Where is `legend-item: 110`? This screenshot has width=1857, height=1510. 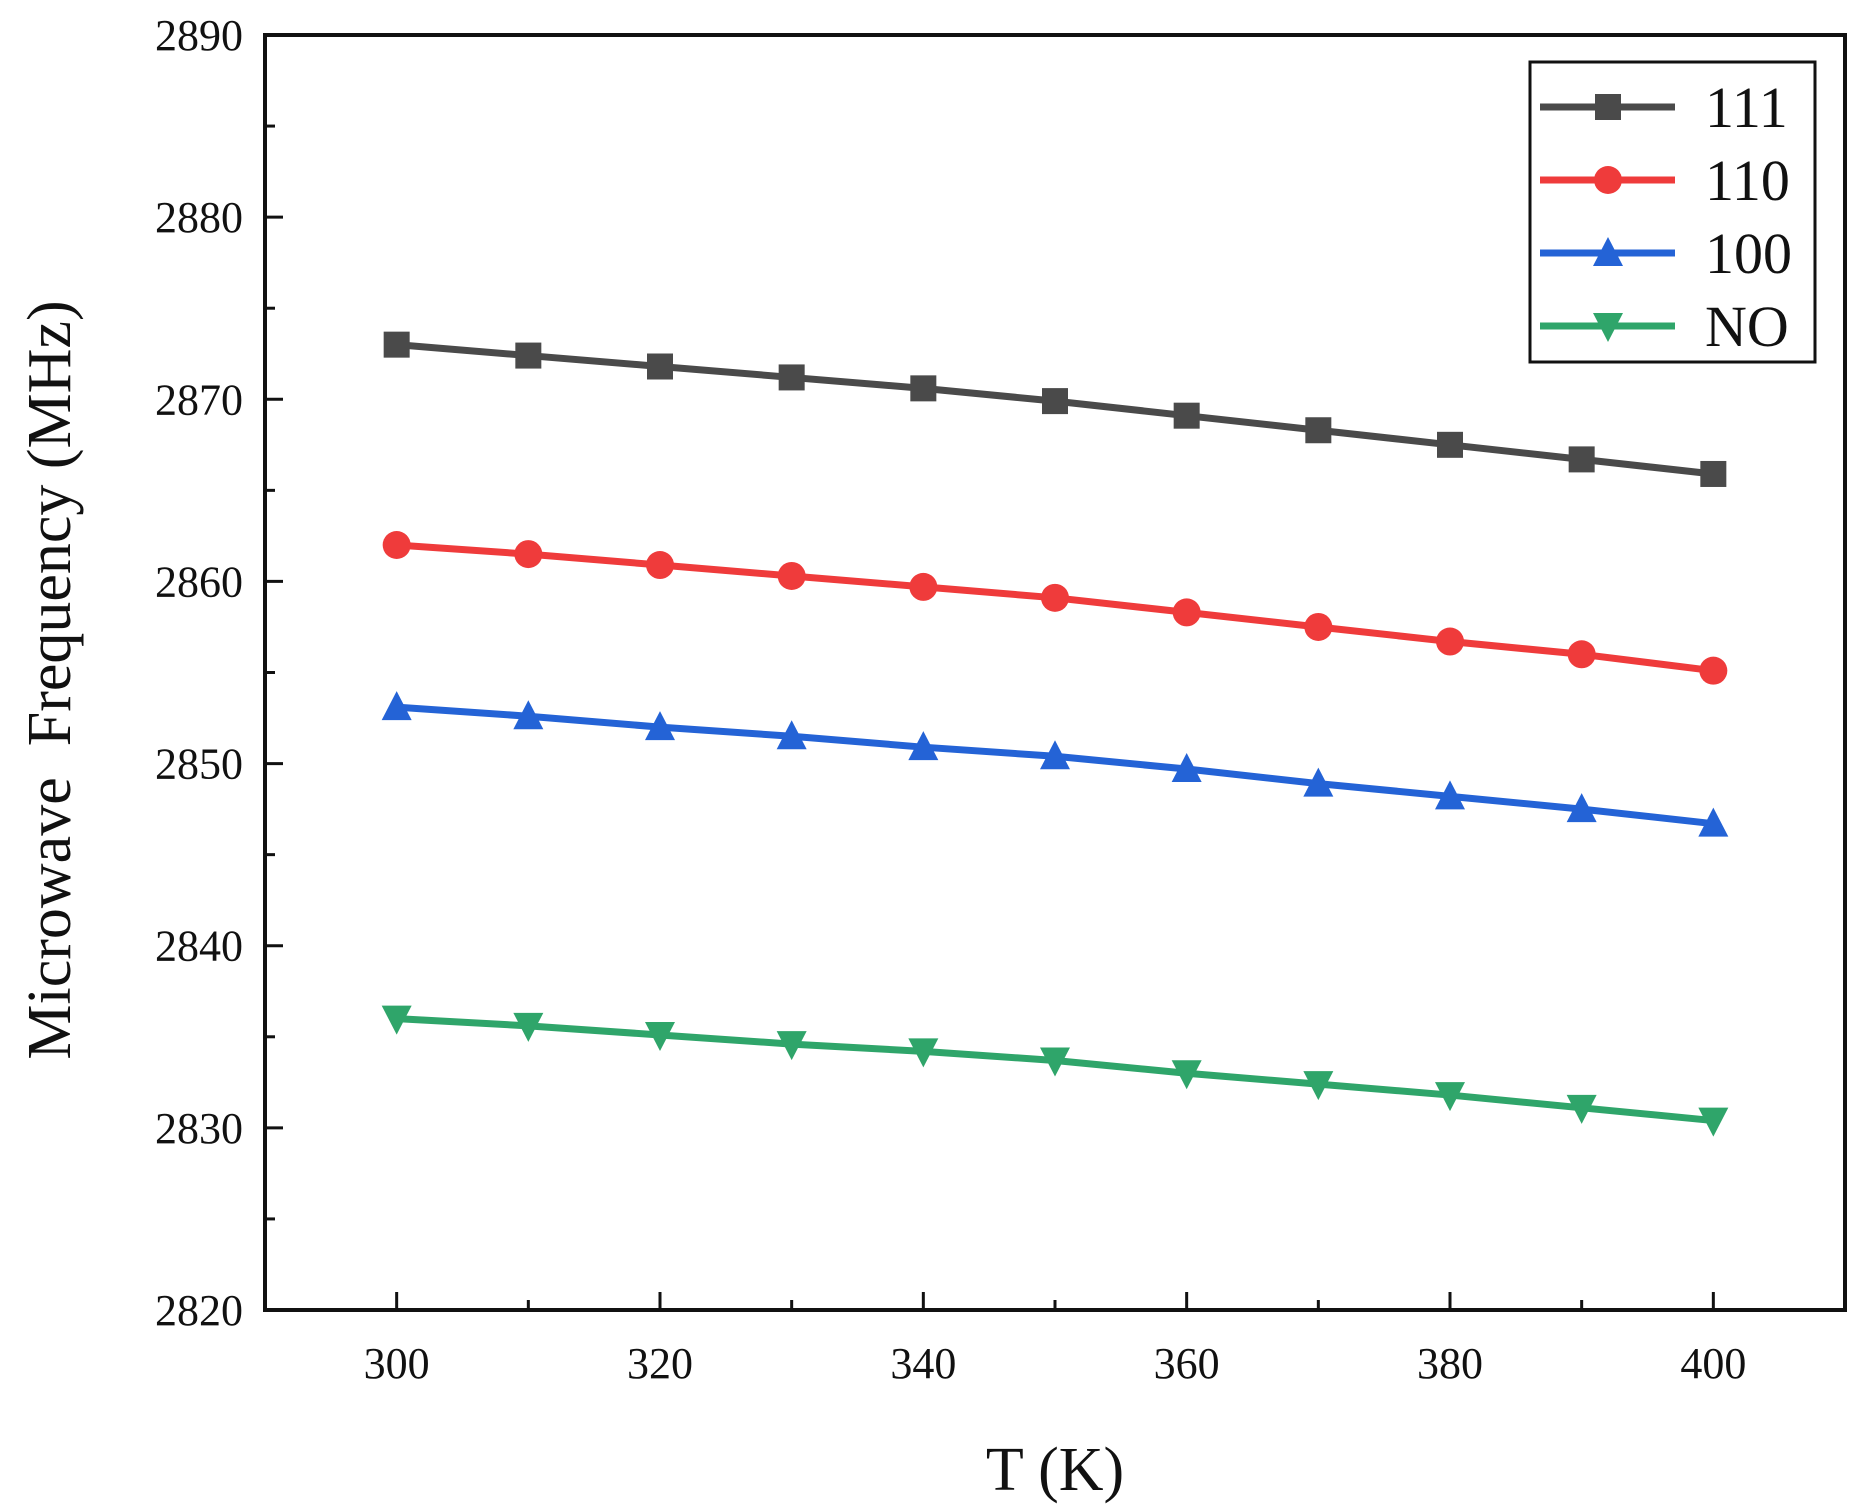
legend-item: 110 is located at coordinates (1665, 180).